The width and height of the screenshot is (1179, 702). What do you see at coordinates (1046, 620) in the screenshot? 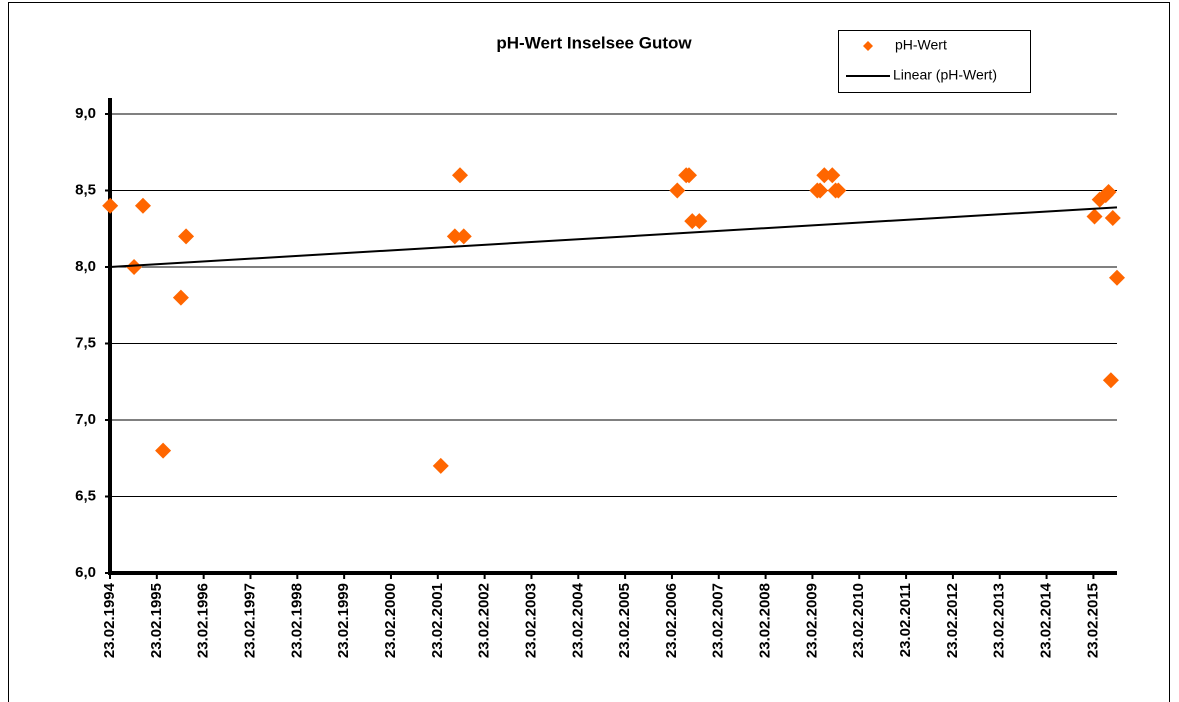
I see `x-tick-label: 23.02.2014` at bounding box center [1046, 620].